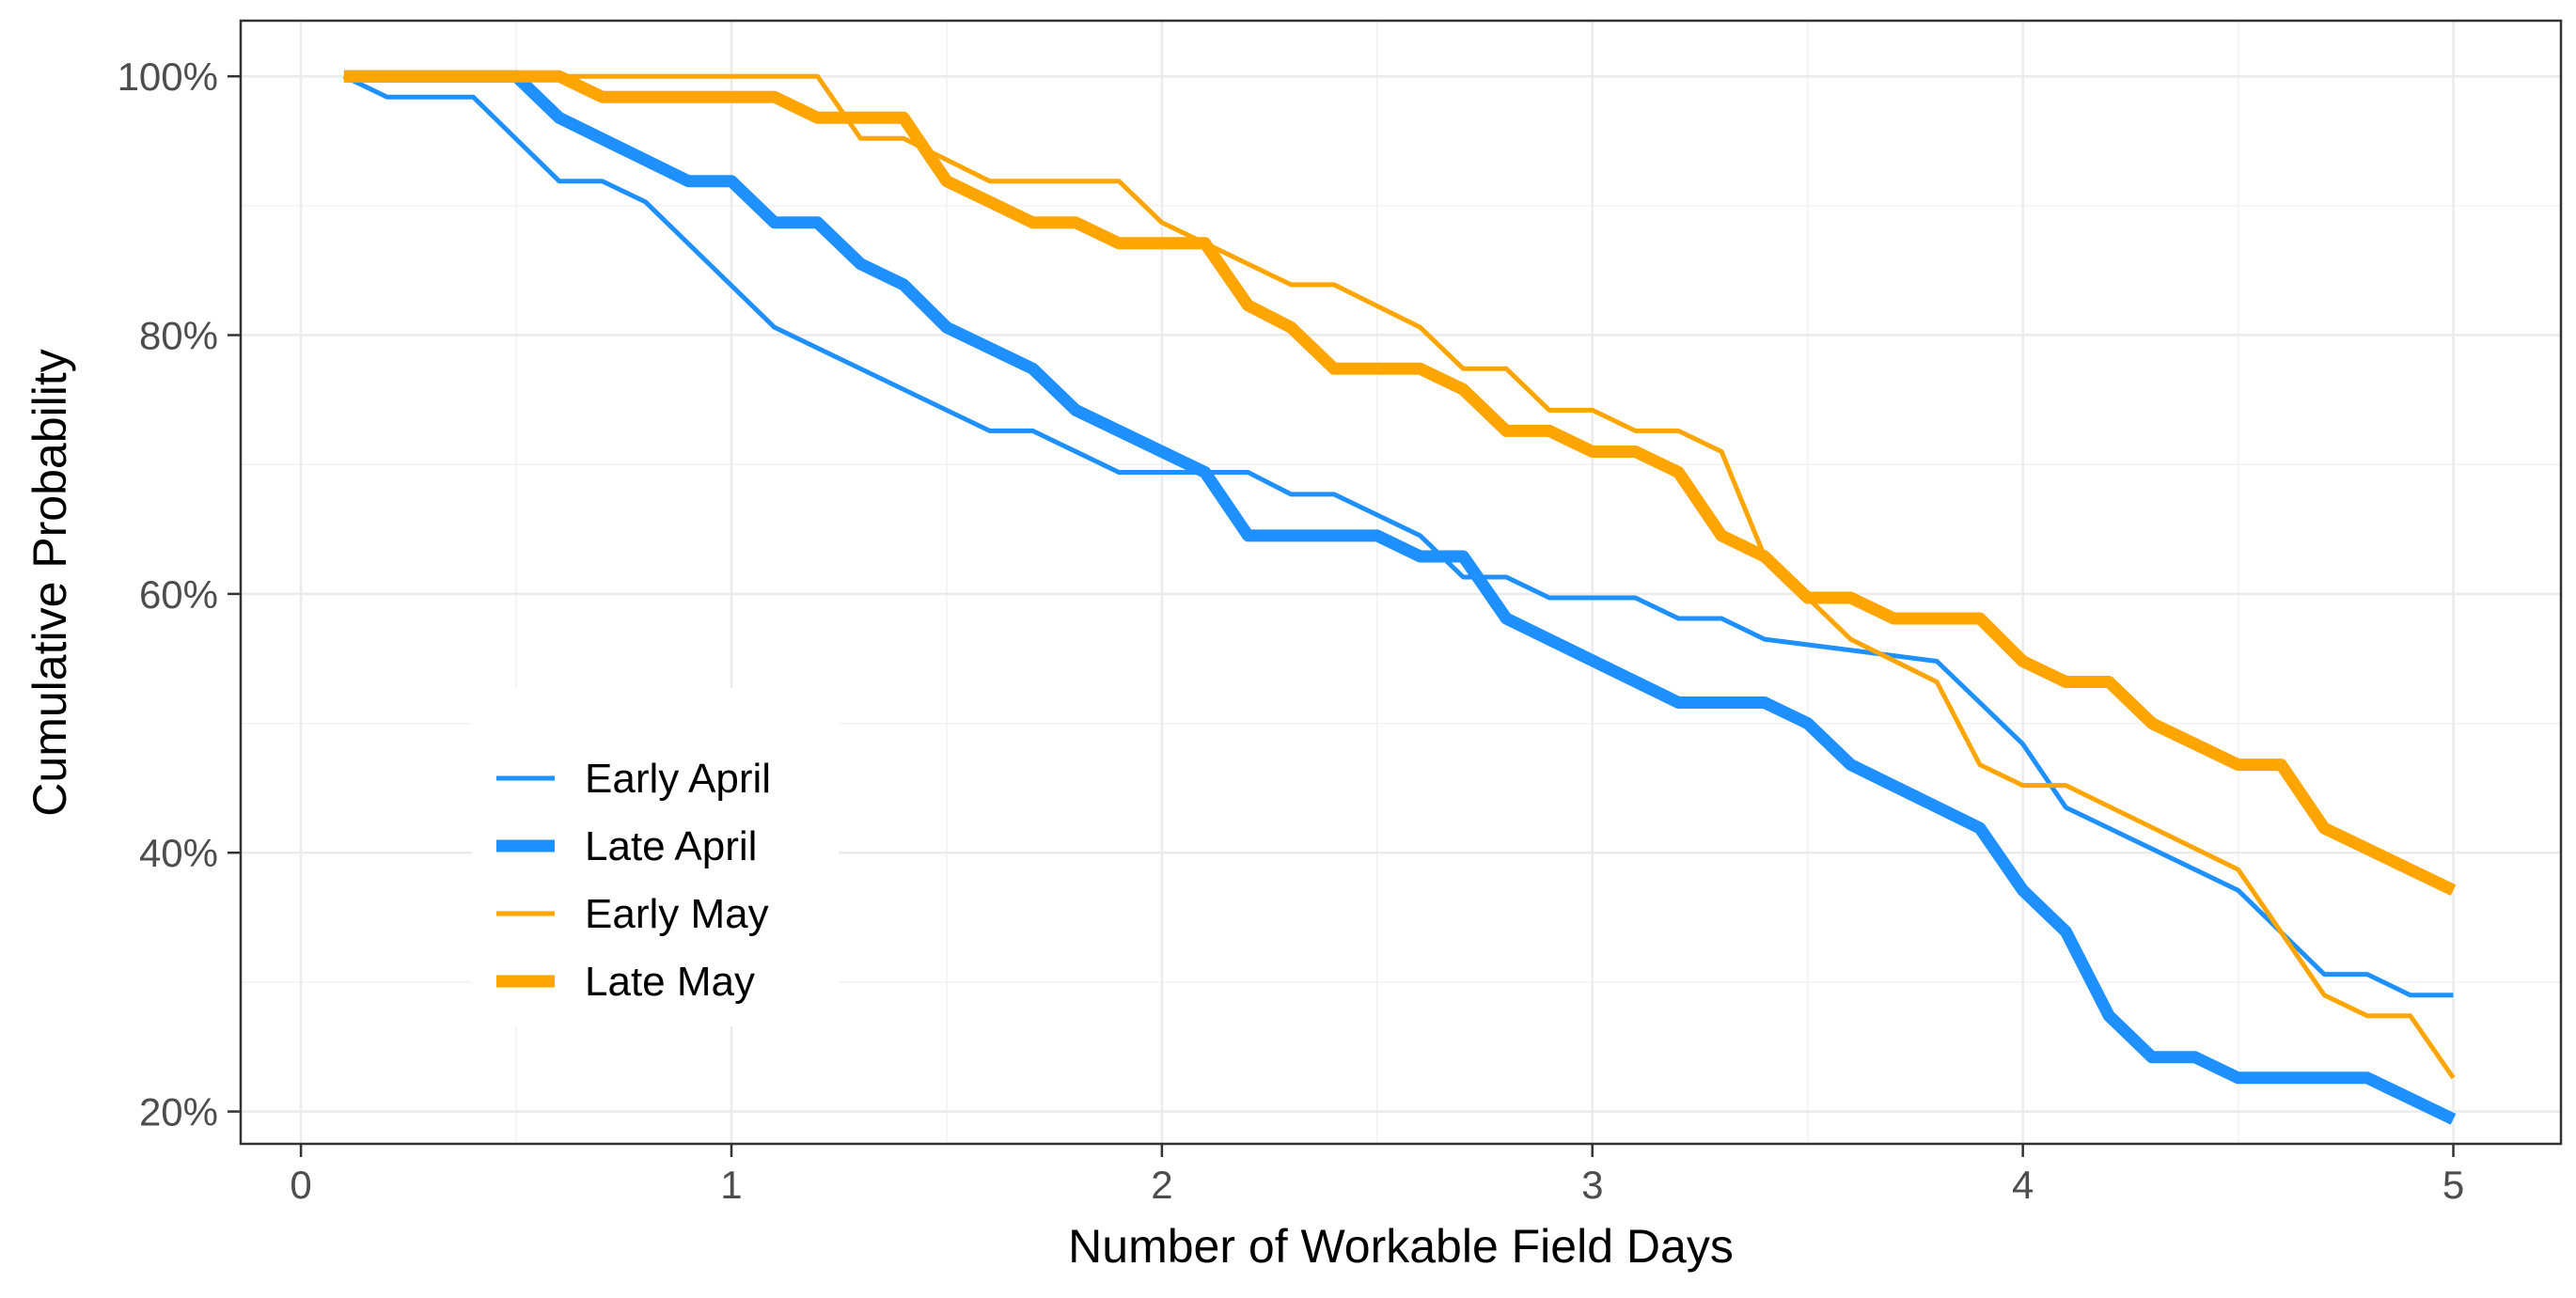 The image size is (2576, 1298). What do you see at coordinates (678, 779) in the screenshot?
I see `legend-label: Early April` at bounding box center [678, 779].